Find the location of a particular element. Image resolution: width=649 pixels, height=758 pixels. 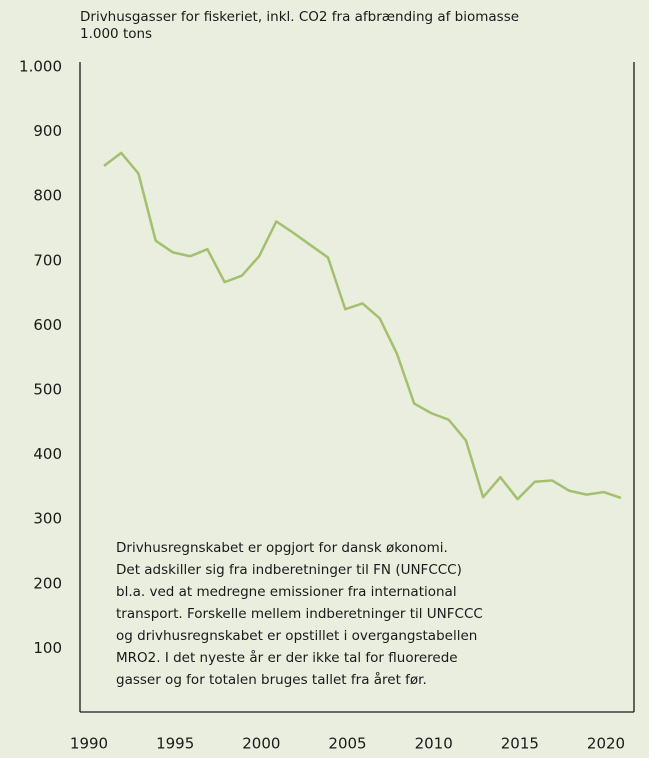

y-tick-label: 400 is located at coordinates (47, 454).